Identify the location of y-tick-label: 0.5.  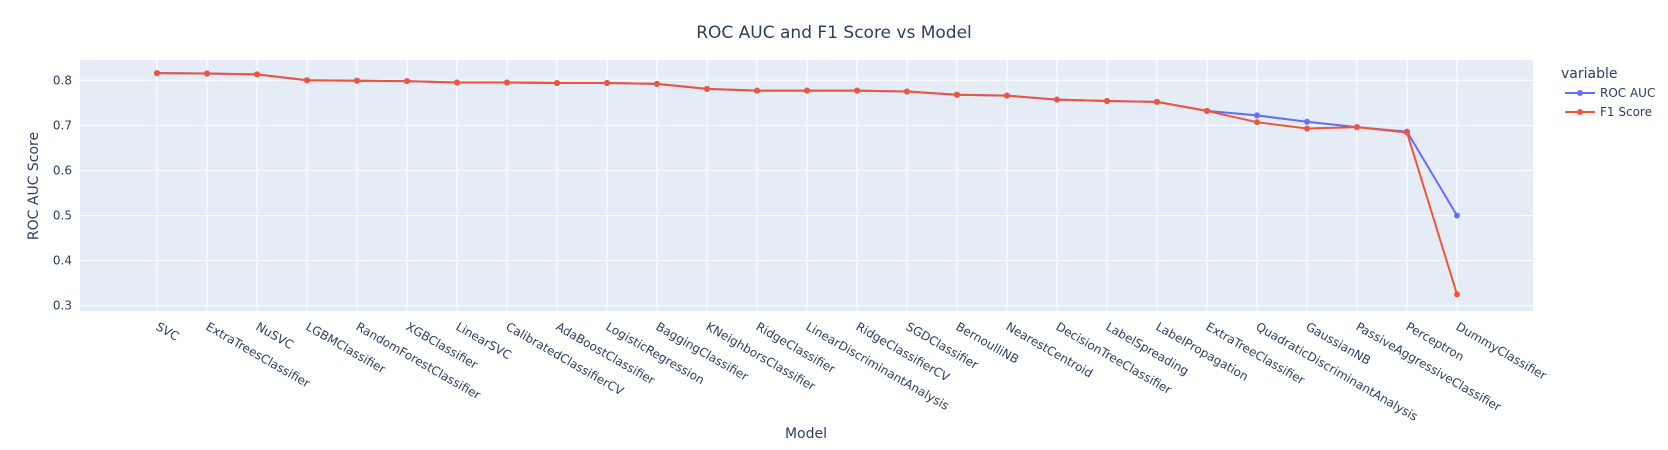
(62, 215).